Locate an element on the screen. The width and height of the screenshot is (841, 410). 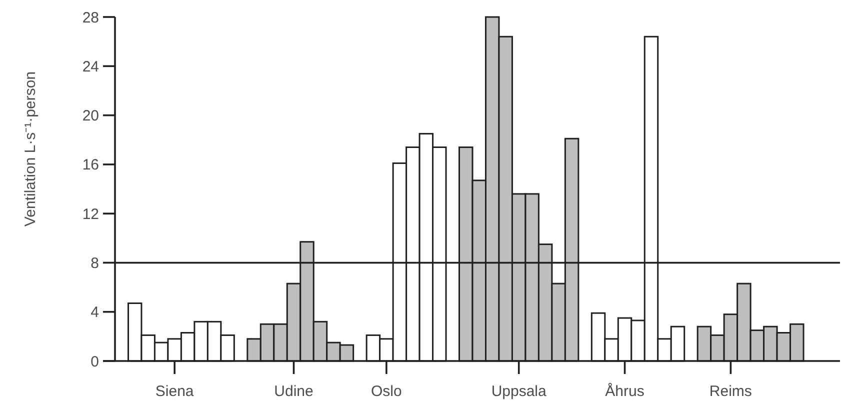
x-tick-label: Åhrus is located at coordinates (624, 391).